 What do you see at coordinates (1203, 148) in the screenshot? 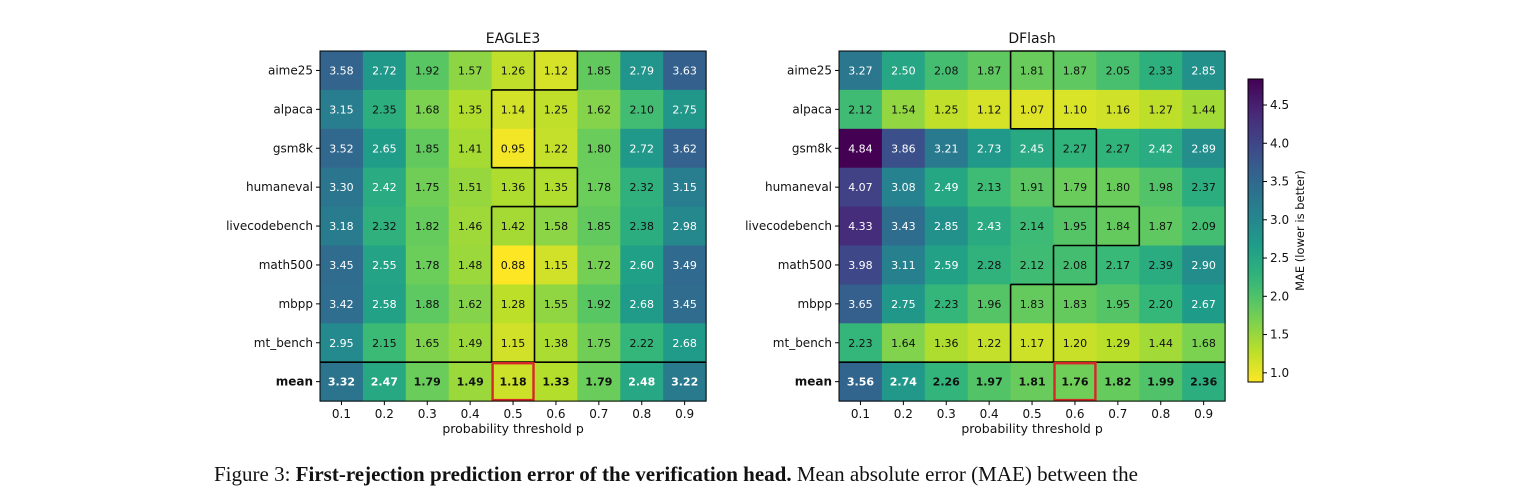
I see `cell-value-label: 2.89` at bounding box center [1203, 148].